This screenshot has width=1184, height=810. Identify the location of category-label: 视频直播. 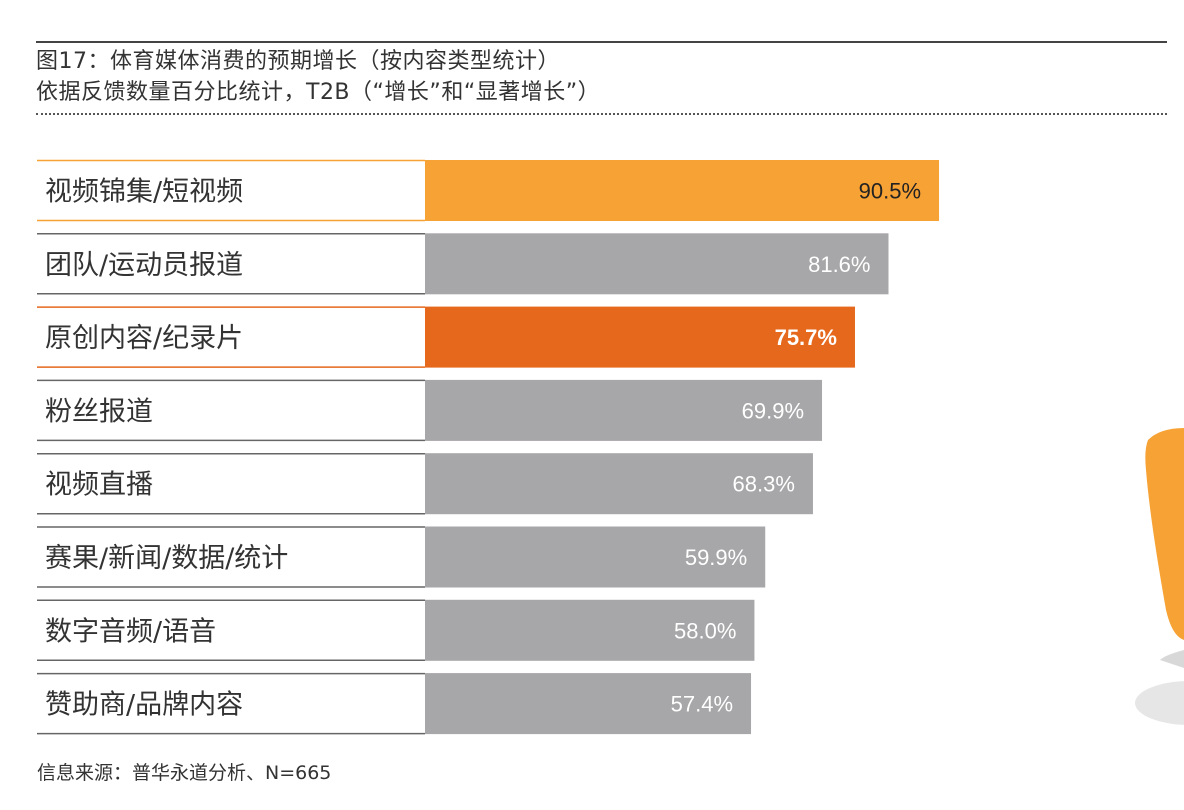
(99, 485).